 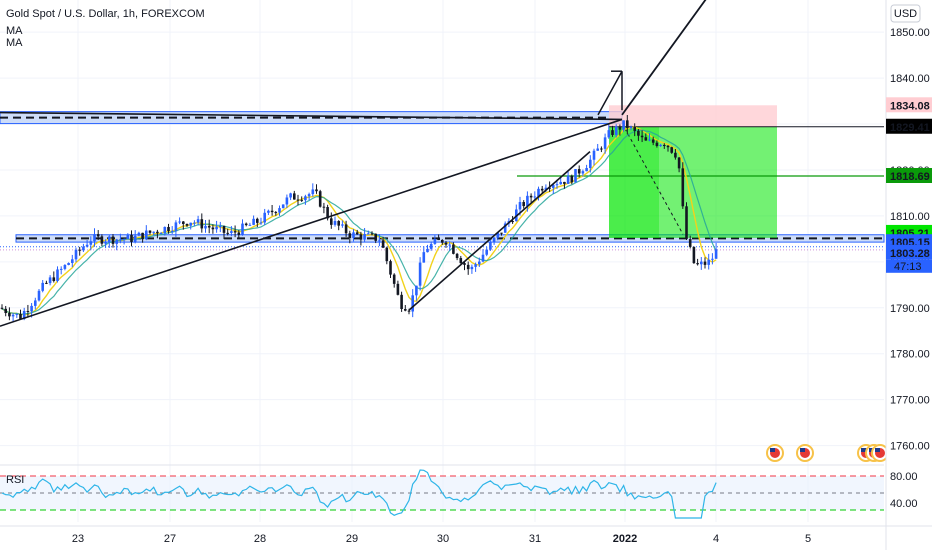 What do you see at coordinates (904, 477) in the screenshot?
I see `rsi-level-label: 80.00` at bounding box center [904, 477].